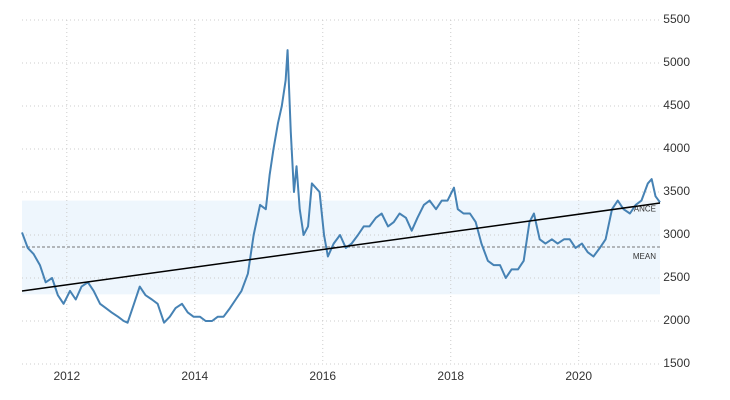 This screenshot has width=730, height=400. What do you see at coordinates (645, 209) in the screenshot?
I see `band-label: ANCE` at bounding box center [645, 209].